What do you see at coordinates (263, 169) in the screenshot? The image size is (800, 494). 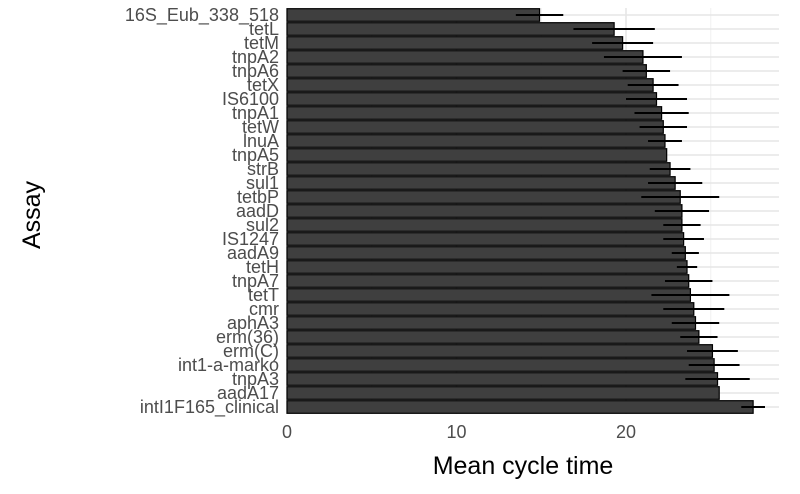 I see `y-tick-label: strB` at bounding box center [263, 169].